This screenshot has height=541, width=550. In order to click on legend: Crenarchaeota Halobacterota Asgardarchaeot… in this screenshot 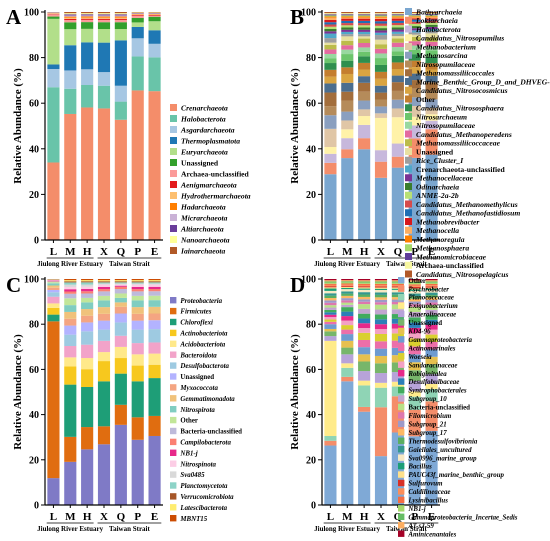, I will do `click(210, 179)`.